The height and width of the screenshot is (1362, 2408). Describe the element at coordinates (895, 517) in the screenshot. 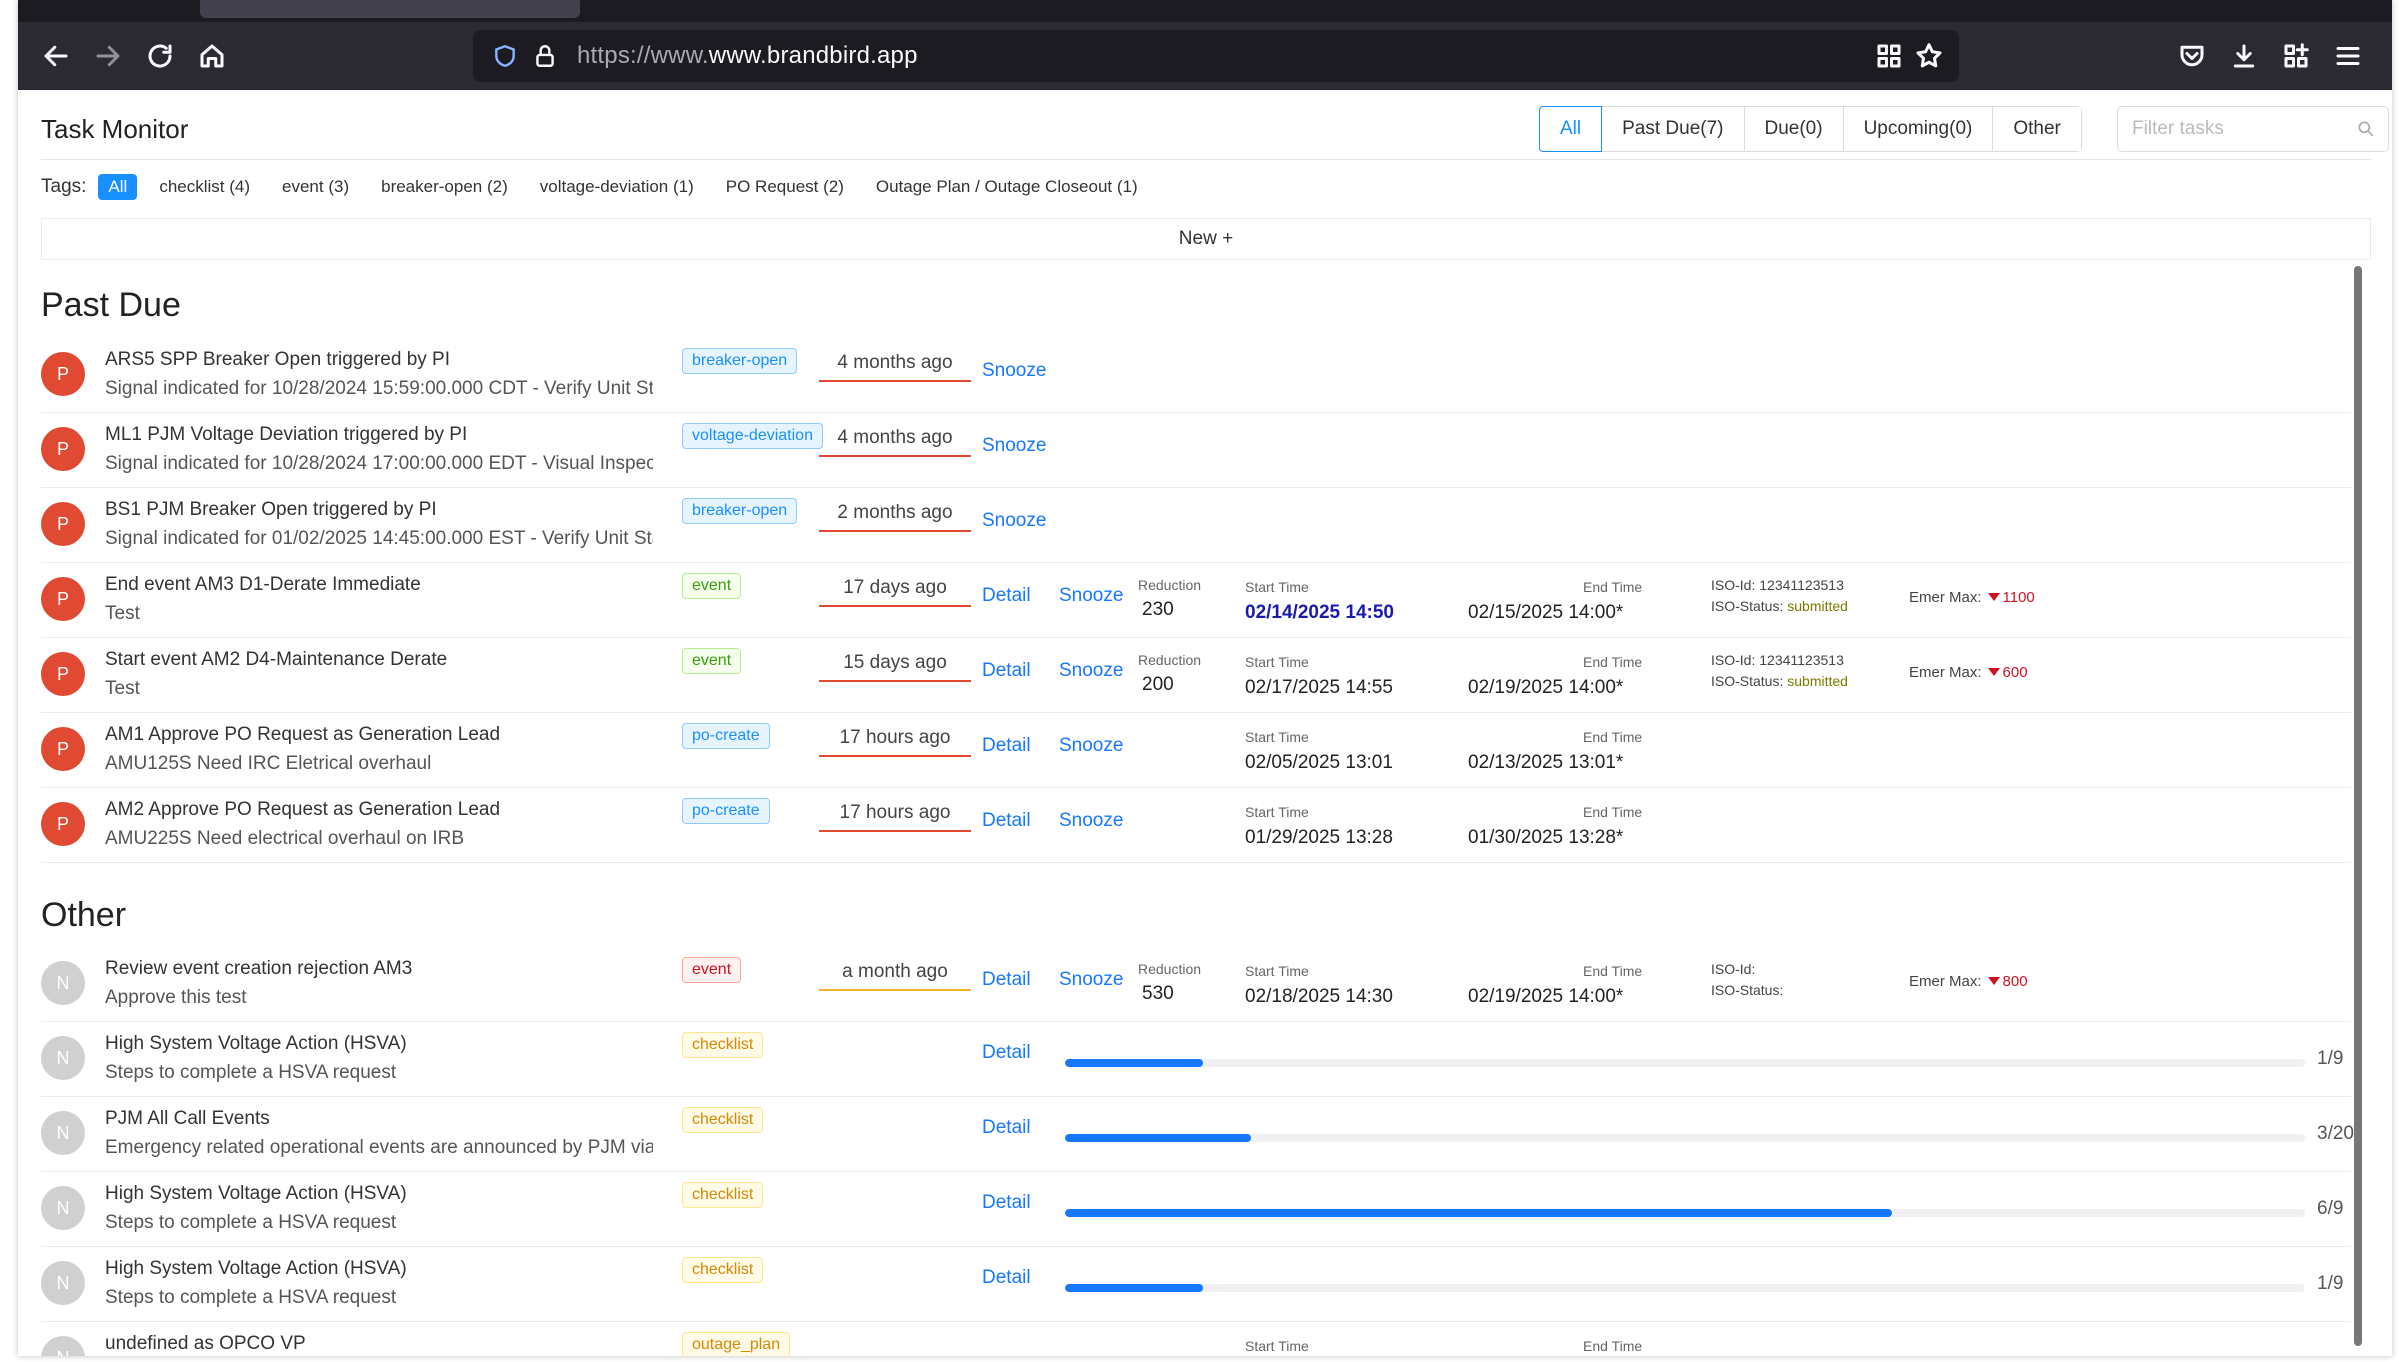

I see `due-relative-time: 2 months ago` at that location.